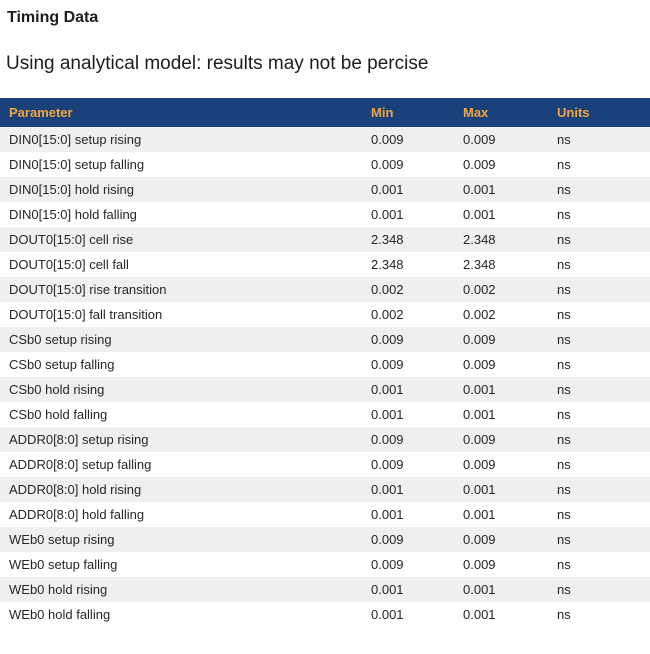 Image resolution: width=650 pixels, height=654 pixels. What do you see at coordinates (325, 514) in the screenshot?
I see `table-row: ADDR0[8:0] hold falling 0.001 0.001 ns` at bounding box center [325, 514].